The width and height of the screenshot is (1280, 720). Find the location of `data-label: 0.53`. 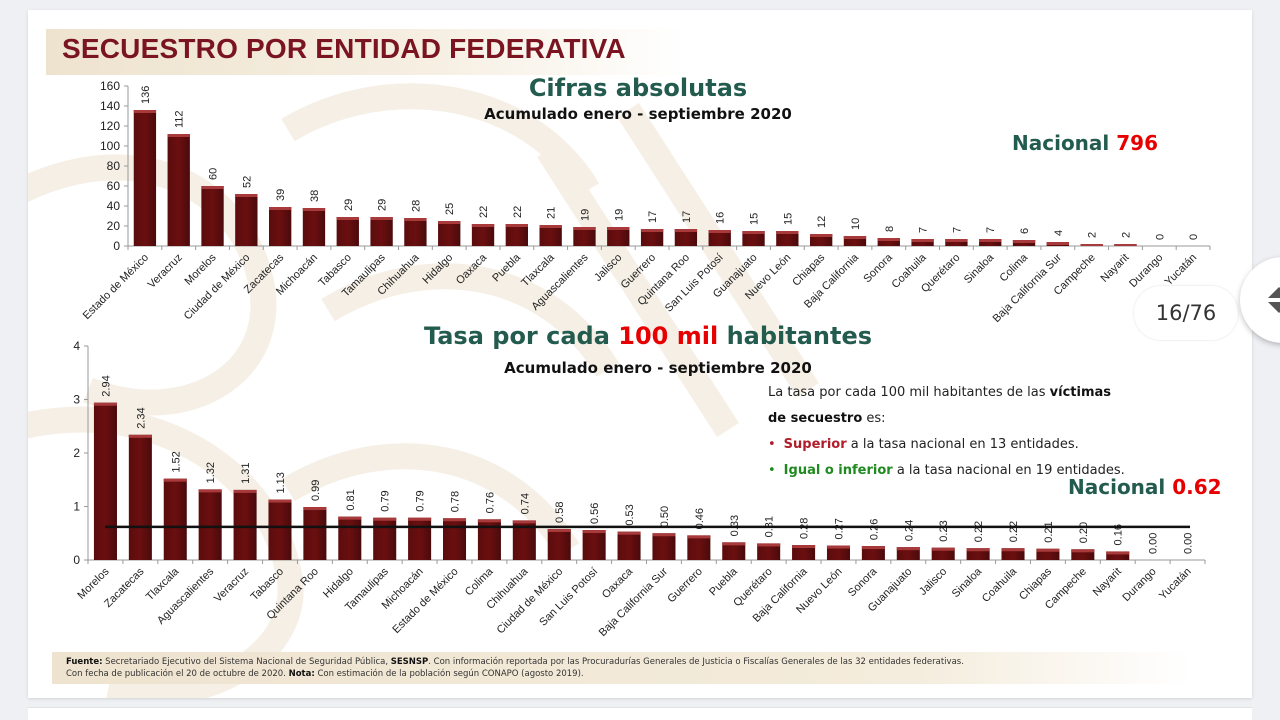

data-label: 0.53 is located at coordinates (630, 514).